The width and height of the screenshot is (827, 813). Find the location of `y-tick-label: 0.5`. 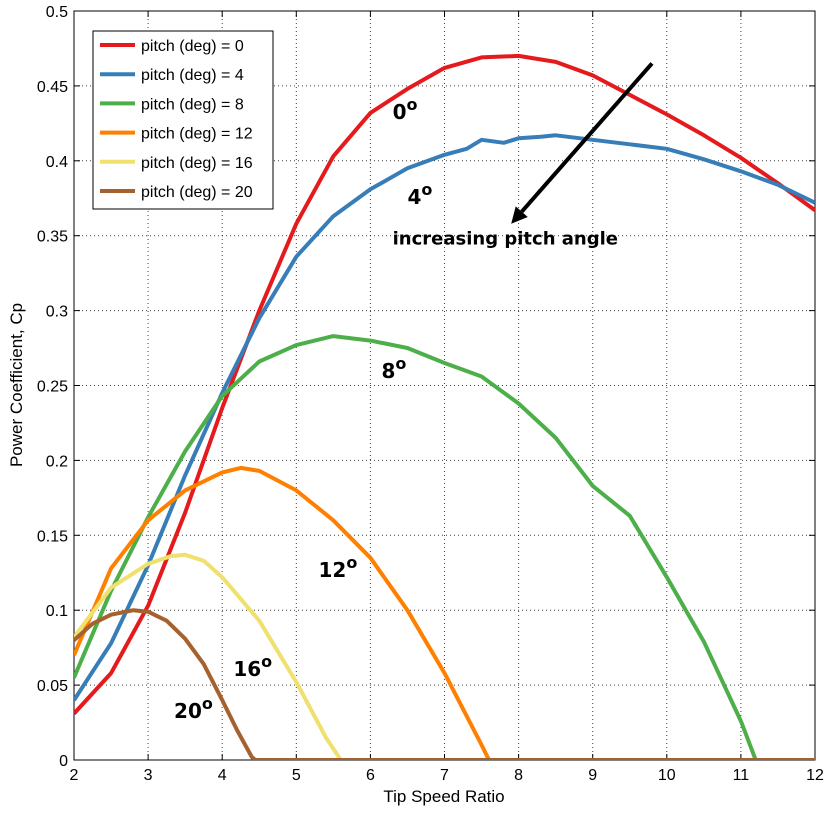

y-tick-label: 0.5 is located at coordinates (57, 12).